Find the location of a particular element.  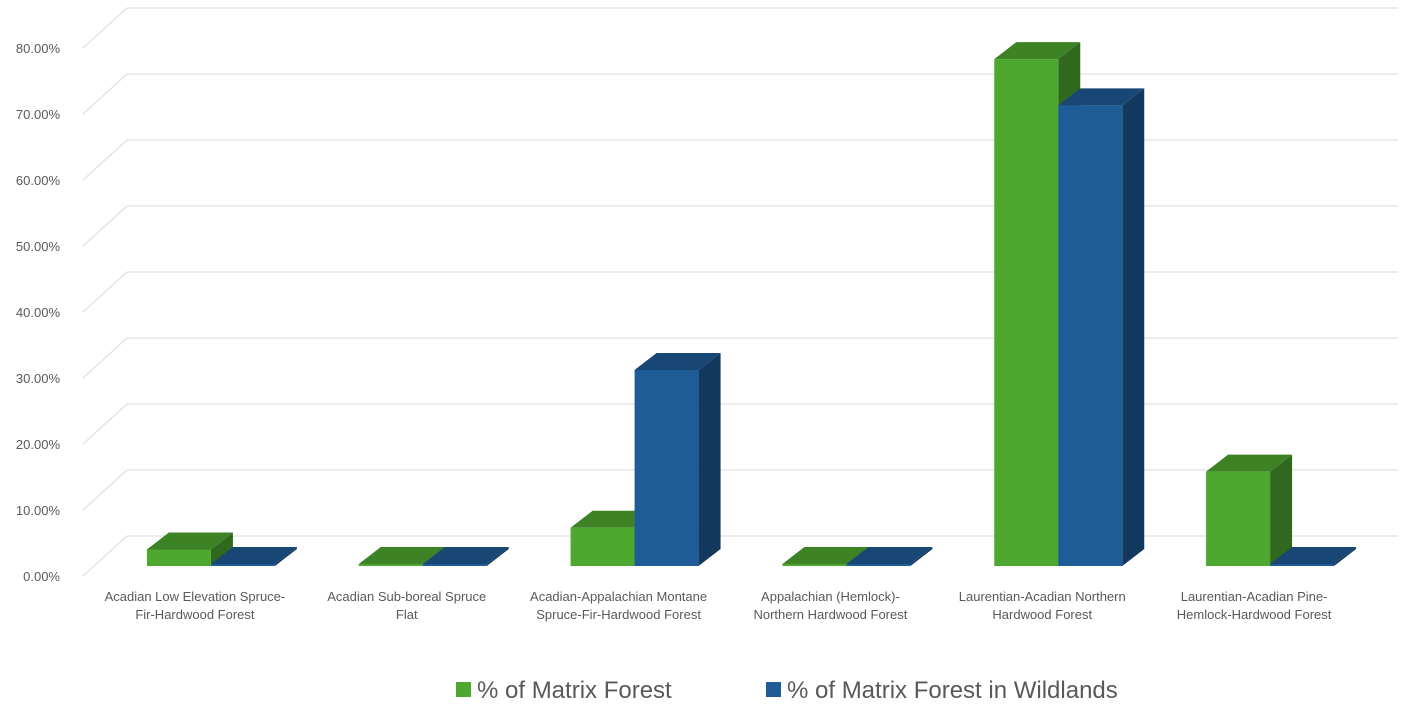

x-category-label: Acadian Sub-boreal Spruce is located at coordinates (406, 596).